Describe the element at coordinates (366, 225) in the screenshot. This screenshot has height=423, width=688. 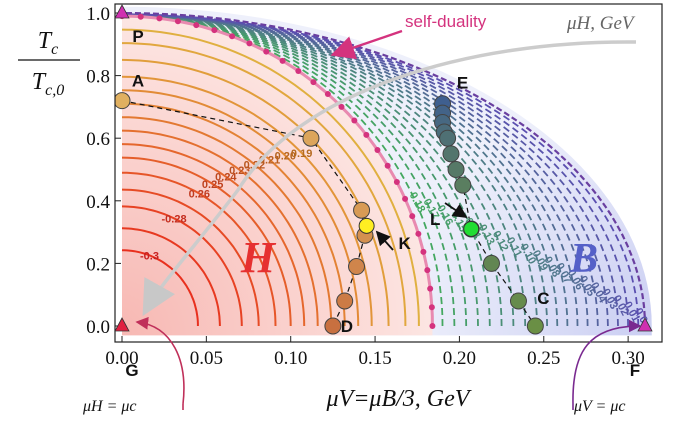
I see `point-k-marker` at that location.